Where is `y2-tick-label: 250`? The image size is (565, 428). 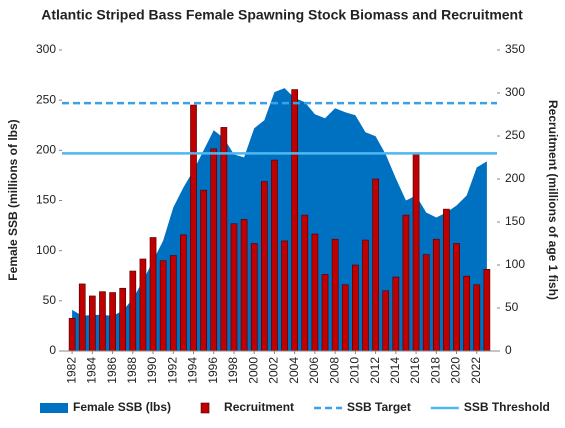
y2-tick-label: 250 is located at coordinates (515, 135).